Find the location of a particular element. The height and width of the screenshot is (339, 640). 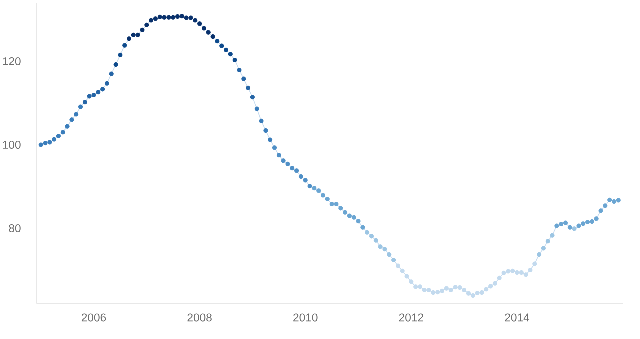

x-tick-label: 2012 is located at coordinates (411, 318).